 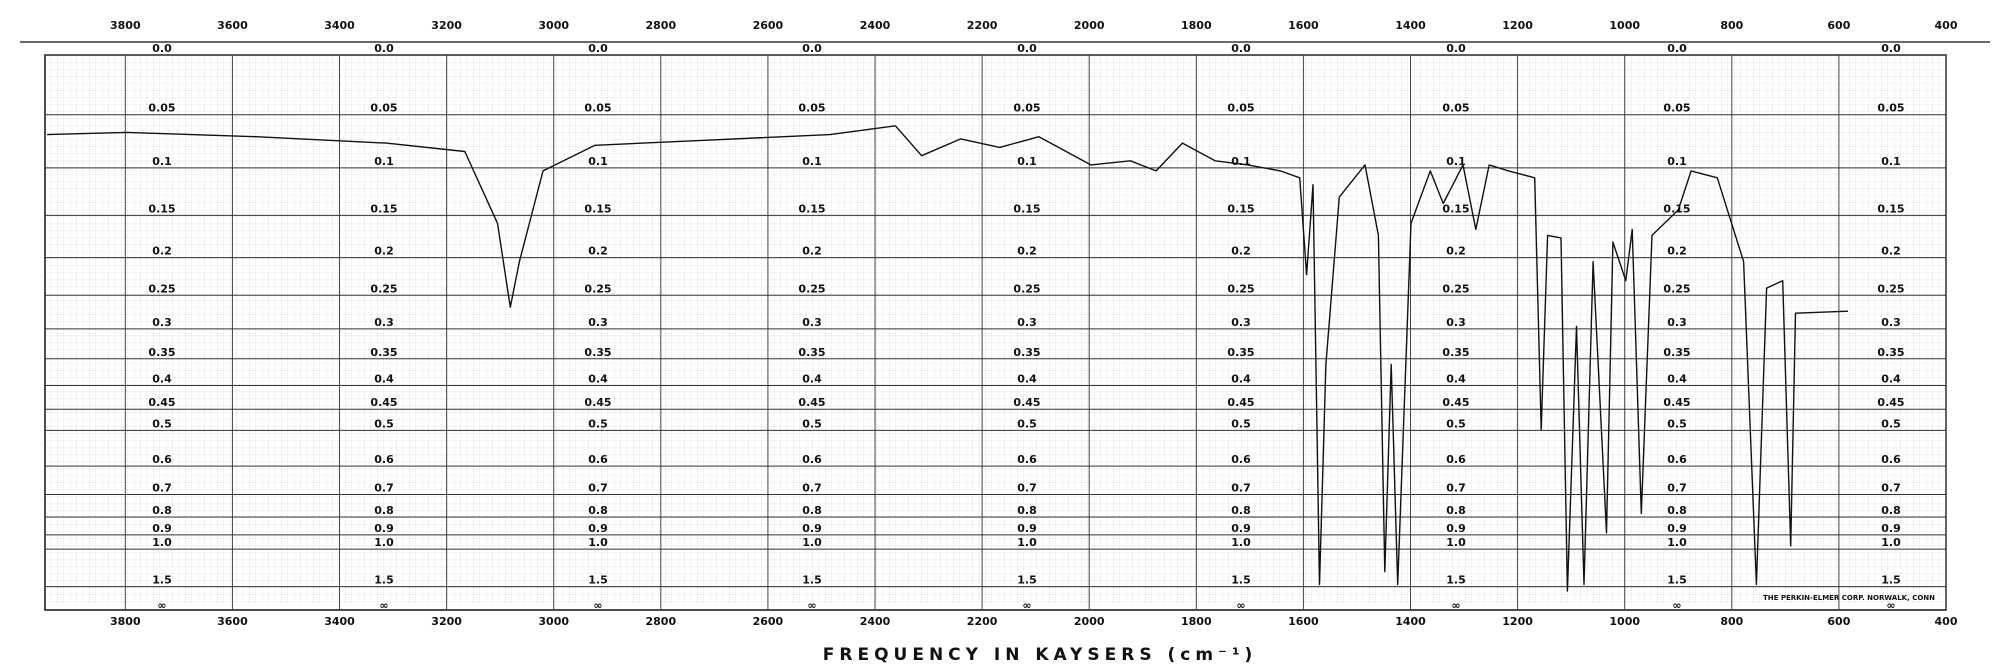 What do you see at coordinates (1040, 655) in the screenshot?
I see `x-axis-label: FREQUENCY IN KAYSERS (cm⁻¹)` at bounding box center [1040, 655].